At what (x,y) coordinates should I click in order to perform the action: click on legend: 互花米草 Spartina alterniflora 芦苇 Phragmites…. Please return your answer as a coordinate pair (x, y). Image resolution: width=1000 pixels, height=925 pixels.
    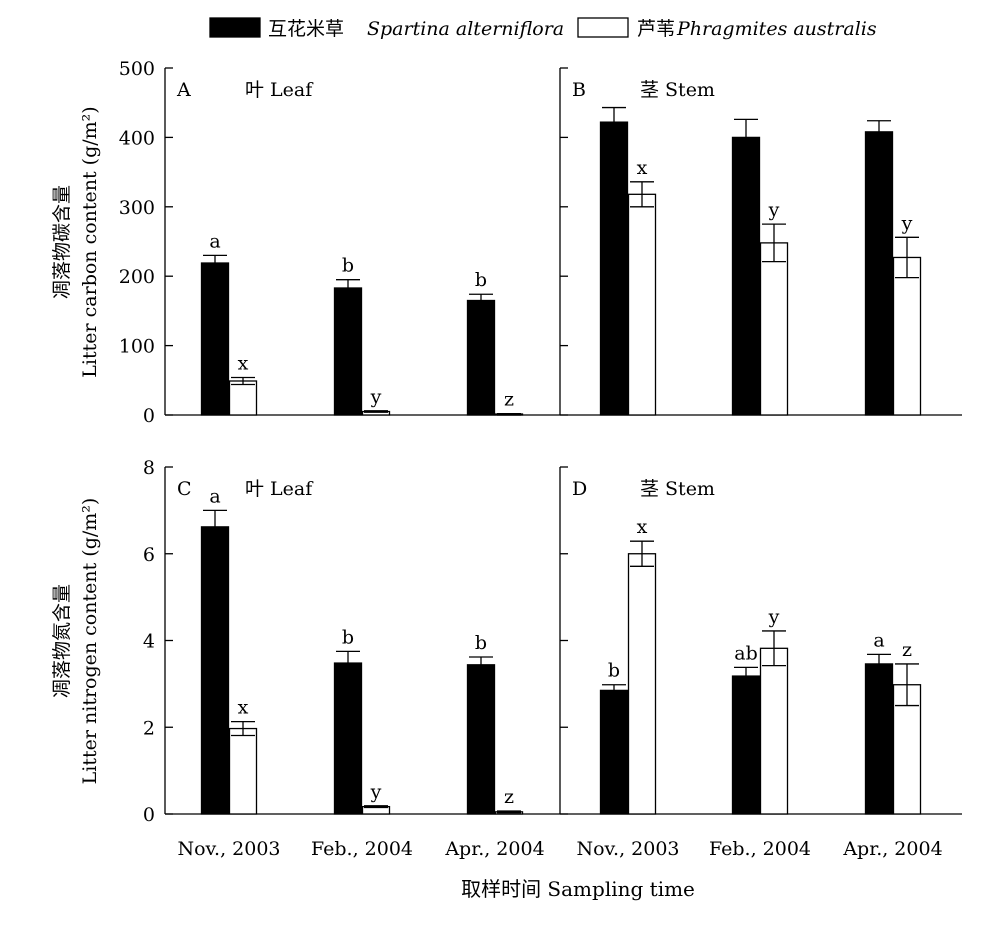
    Looking at the image, I should click on (543, 28).